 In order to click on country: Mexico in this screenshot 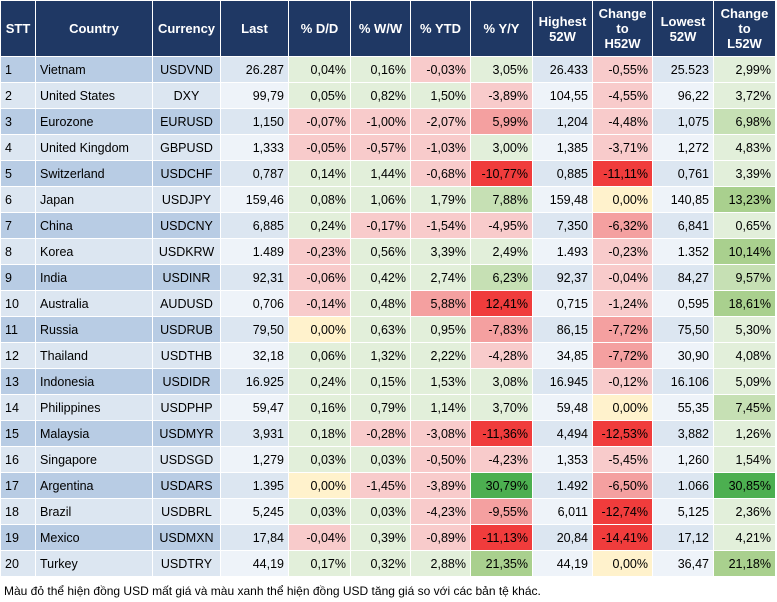, I will do `click(94, 537)`.